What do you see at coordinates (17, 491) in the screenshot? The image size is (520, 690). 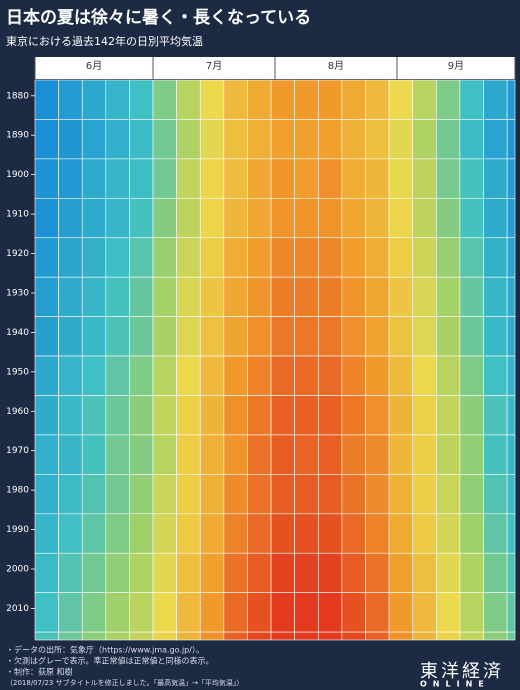 I see `y-tick-label: 1980` at bounding box center [17, 491].